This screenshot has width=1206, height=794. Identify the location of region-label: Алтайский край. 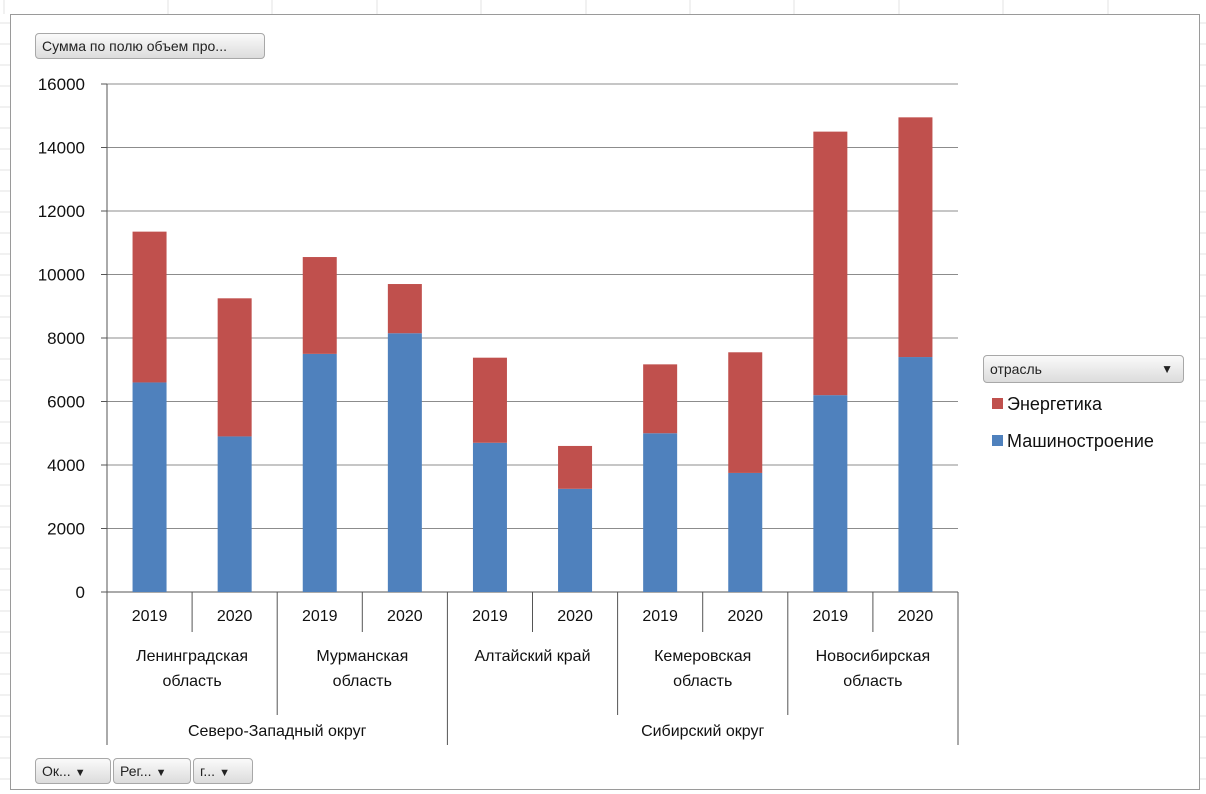
(532, 656).